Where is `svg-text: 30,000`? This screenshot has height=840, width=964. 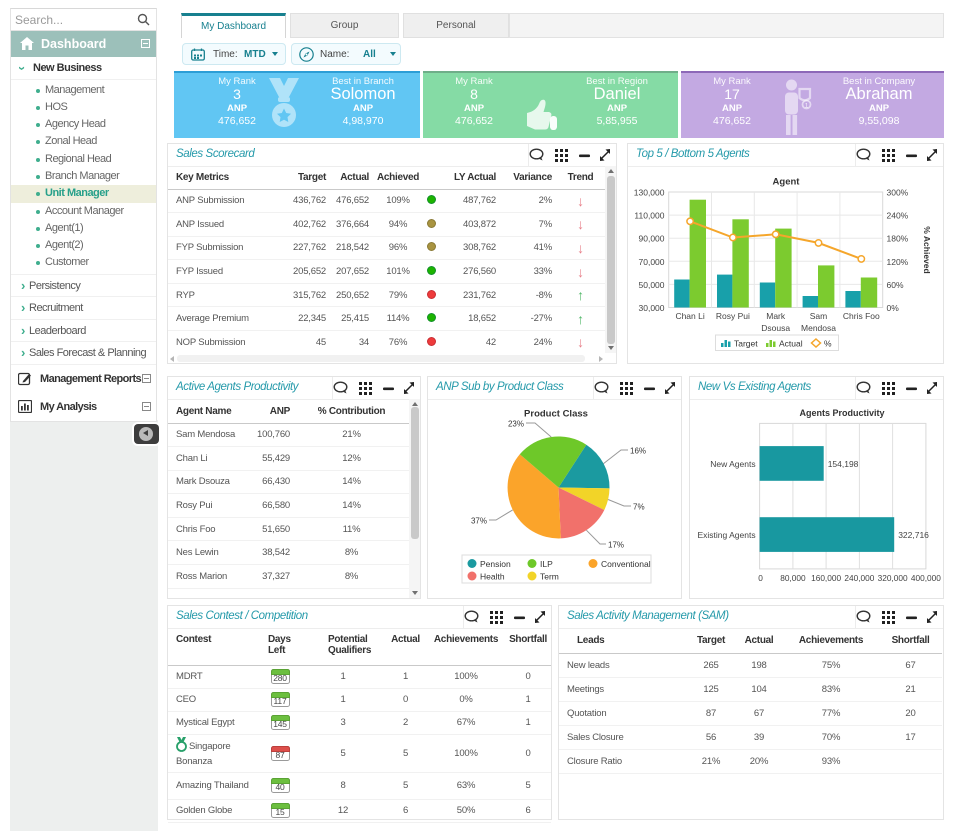 svg-text: 30,000 is located at coordinates (652, 308).